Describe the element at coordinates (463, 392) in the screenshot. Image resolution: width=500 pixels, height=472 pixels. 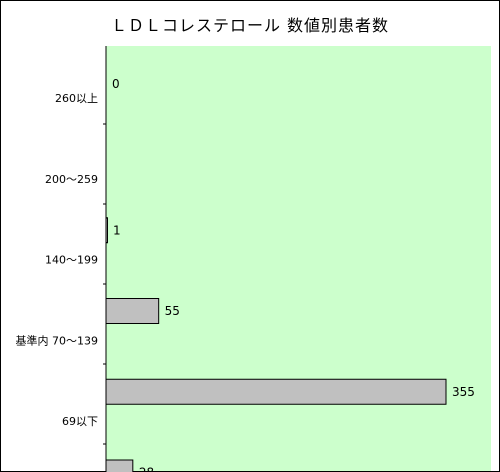
I see `value-label: 355` at that location.